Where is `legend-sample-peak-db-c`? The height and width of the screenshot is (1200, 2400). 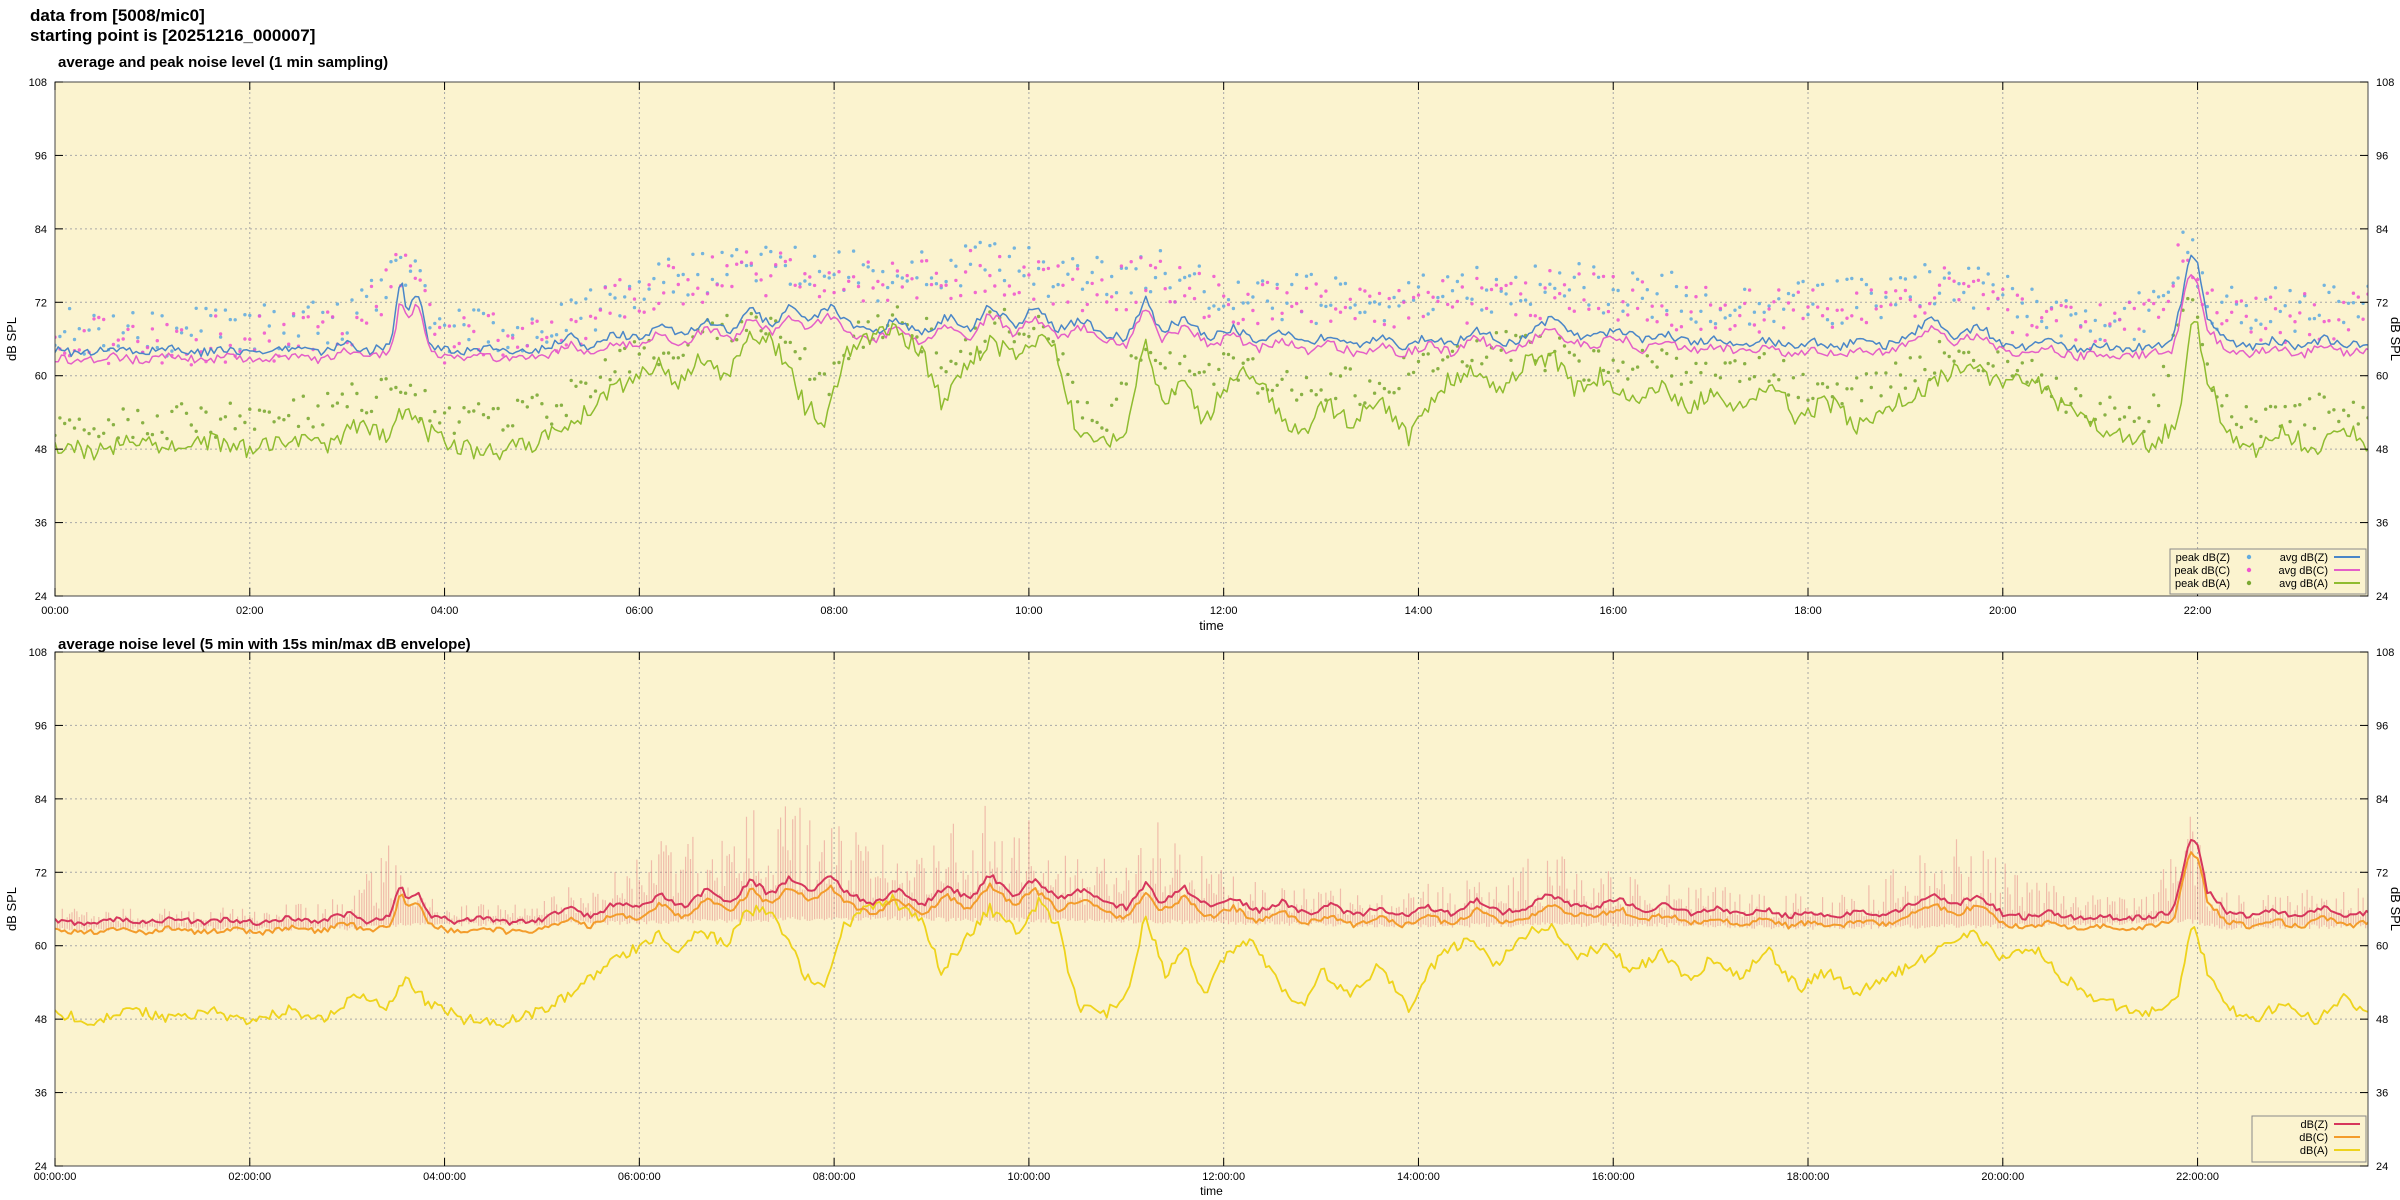
legend-sample-peak-db-c is located at coordinates (2249, 570).